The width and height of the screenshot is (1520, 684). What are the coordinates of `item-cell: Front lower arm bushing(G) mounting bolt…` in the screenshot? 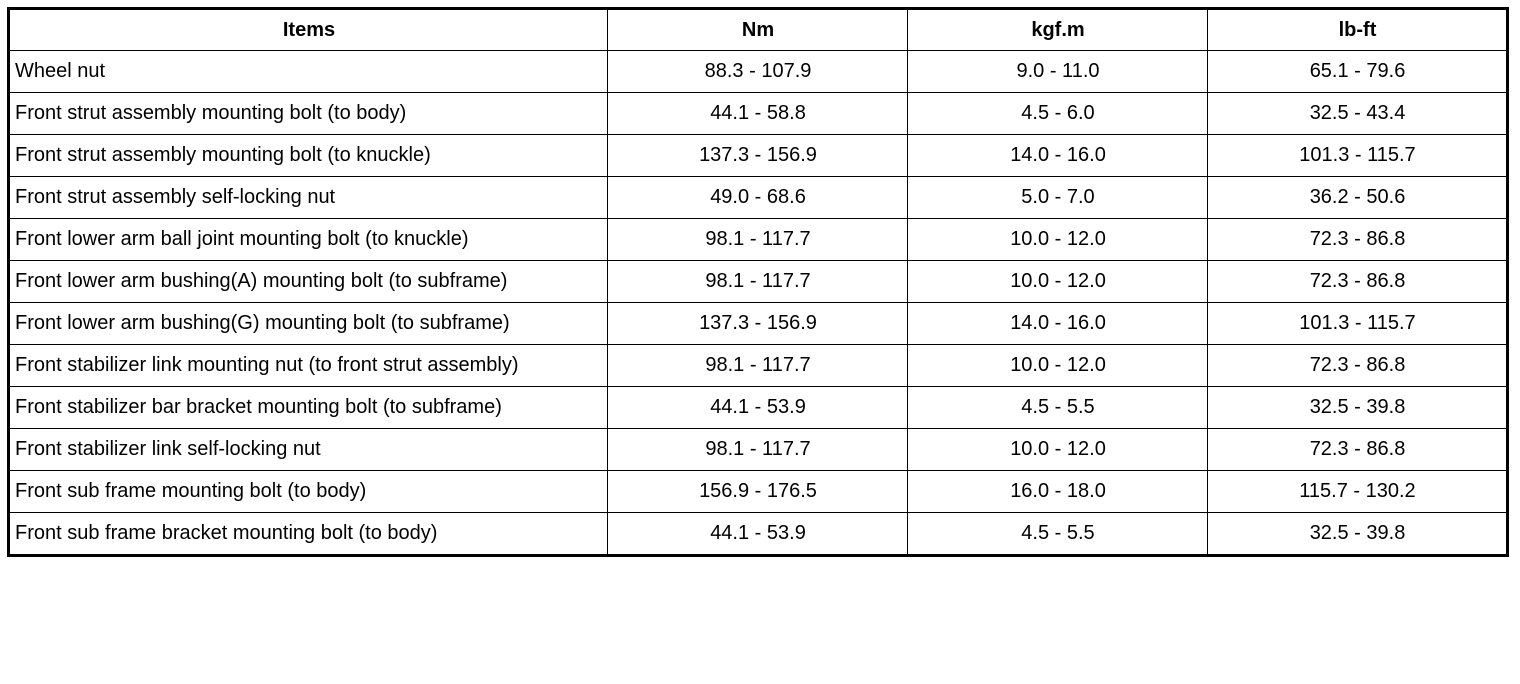 It's located at (308, 323).